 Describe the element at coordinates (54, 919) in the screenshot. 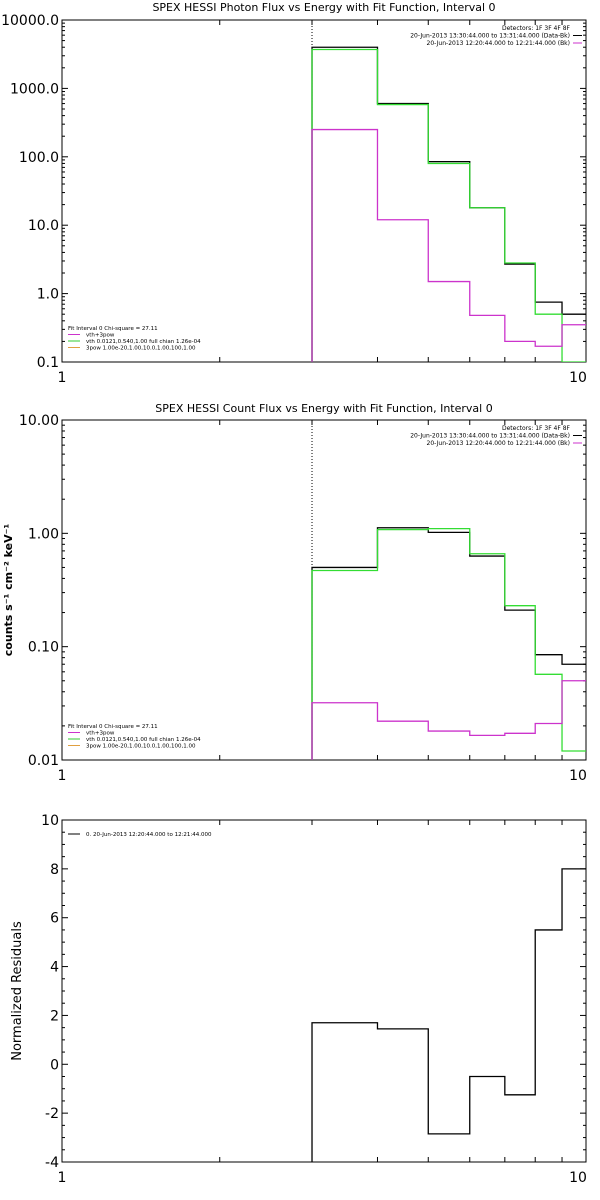

I see `y-tick-label: 6` at that location.